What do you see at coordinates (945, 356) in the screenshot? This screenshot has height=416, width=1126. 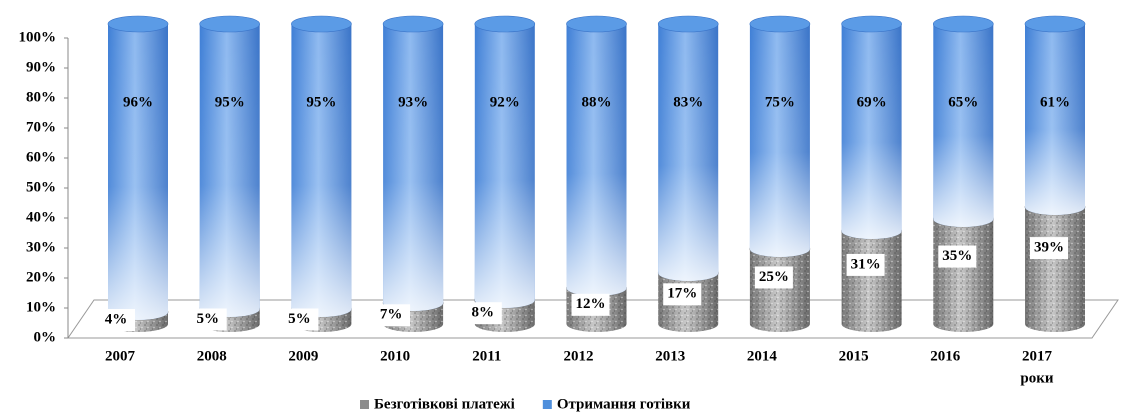 I see `x-tick-label: 2016` at bounding box center [945, 356].